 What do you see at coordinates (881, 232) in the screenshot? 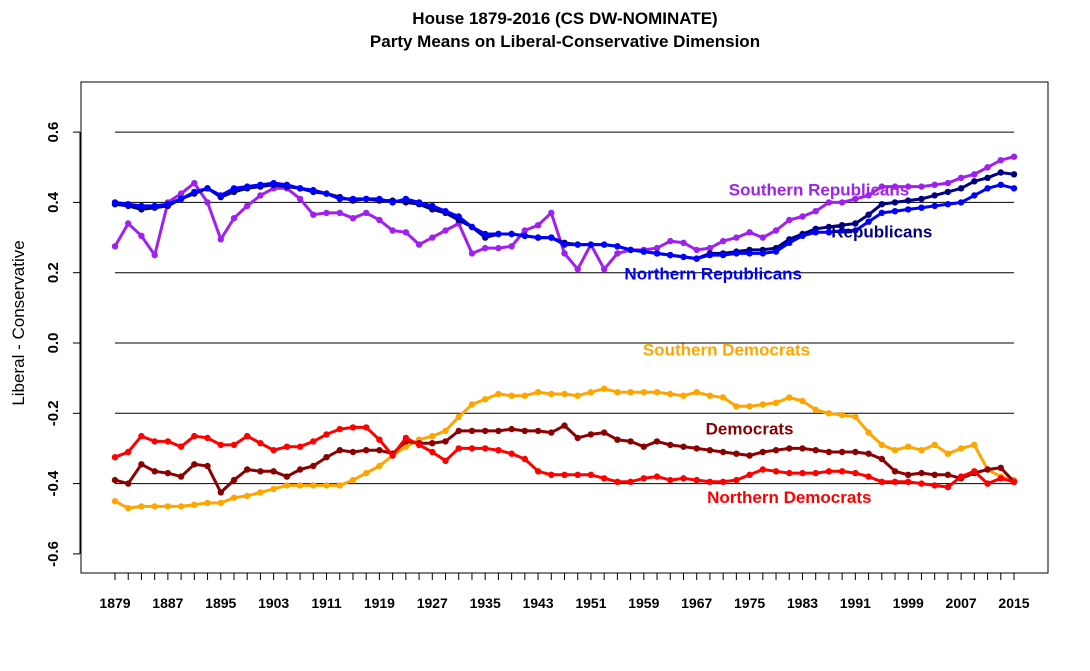
I see `label-republicans: Republicans` at bounding box center [881, 232].